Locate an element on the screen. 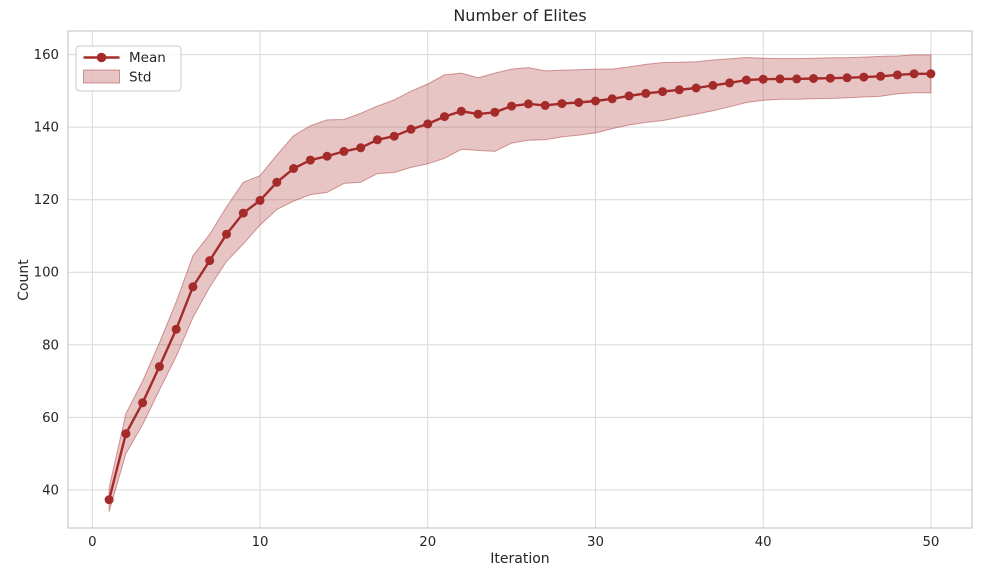  y-tick-label: 100 is located at coordinates (46, 273).